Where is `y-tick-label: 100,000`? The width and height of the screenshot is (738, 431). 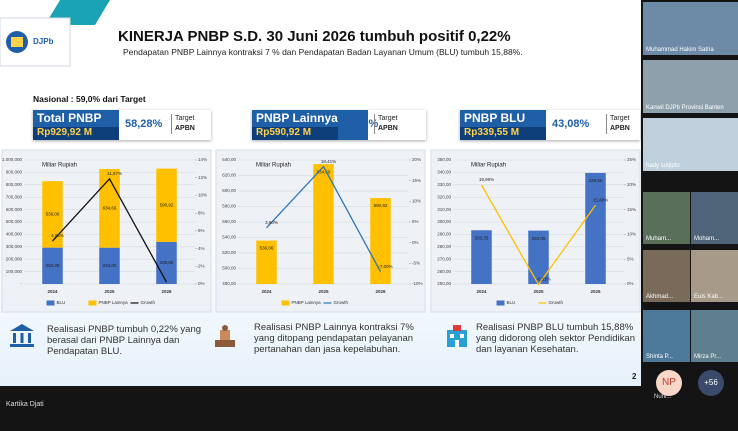
y-tick-label: 100,000 is located at coordinates (14, 271).